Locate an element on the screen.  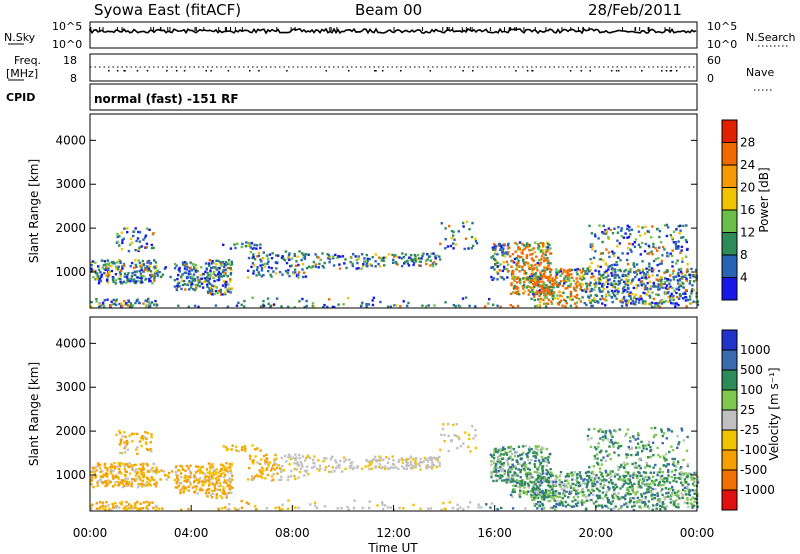
power-data is located at coordinates (395, 264).